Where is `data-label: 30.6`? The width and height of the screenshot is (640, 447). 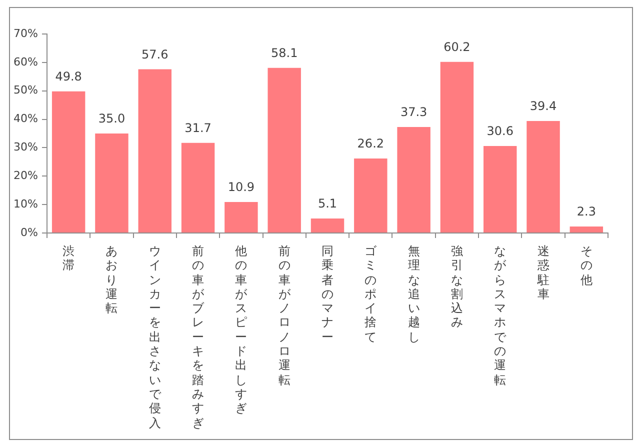 data-label: 30.6 is located at coordinates (500, 131).